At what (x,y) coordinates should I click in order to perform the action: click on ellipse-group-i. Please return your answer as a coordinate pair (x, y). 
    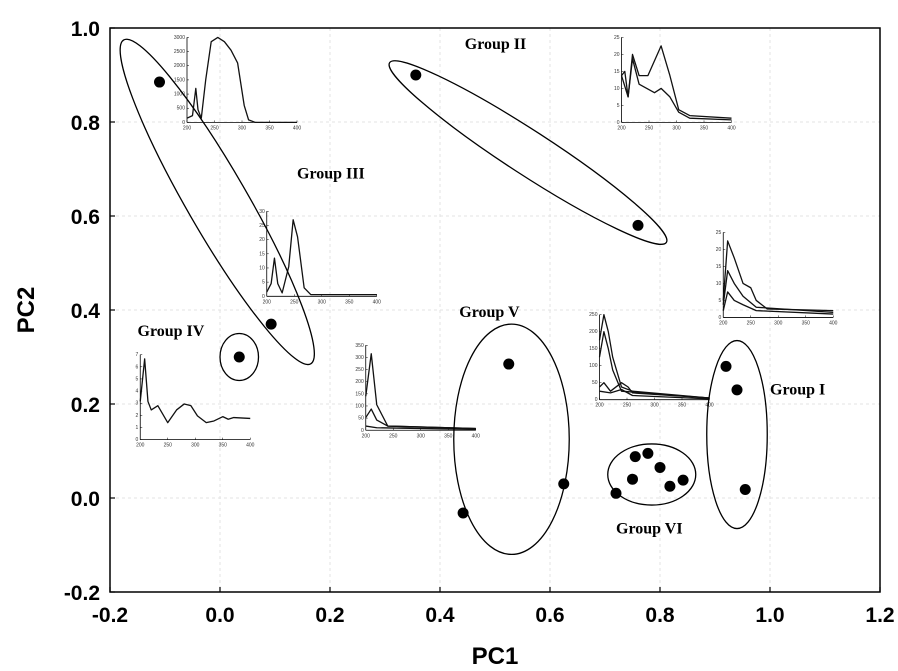
    Looking at the image, I should click on (737, 434).